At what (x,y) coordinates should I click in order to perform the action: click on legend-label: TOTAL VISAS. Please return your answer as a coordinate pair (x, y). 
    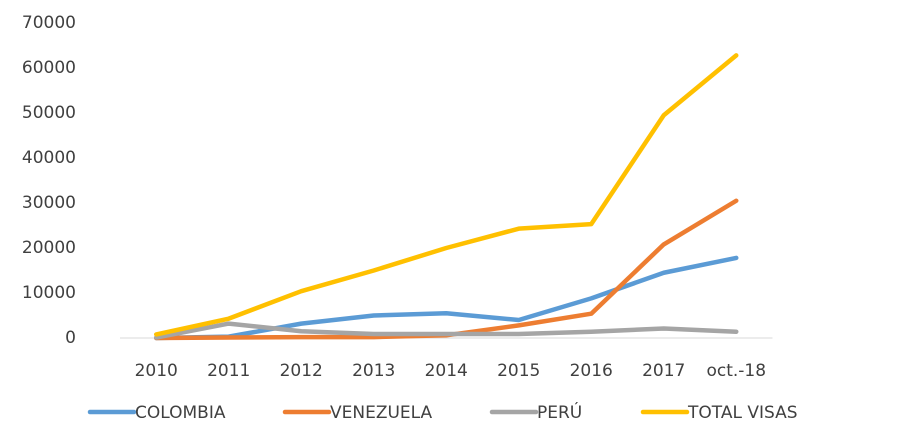
    Looking at the image, I should click on (742, 413).